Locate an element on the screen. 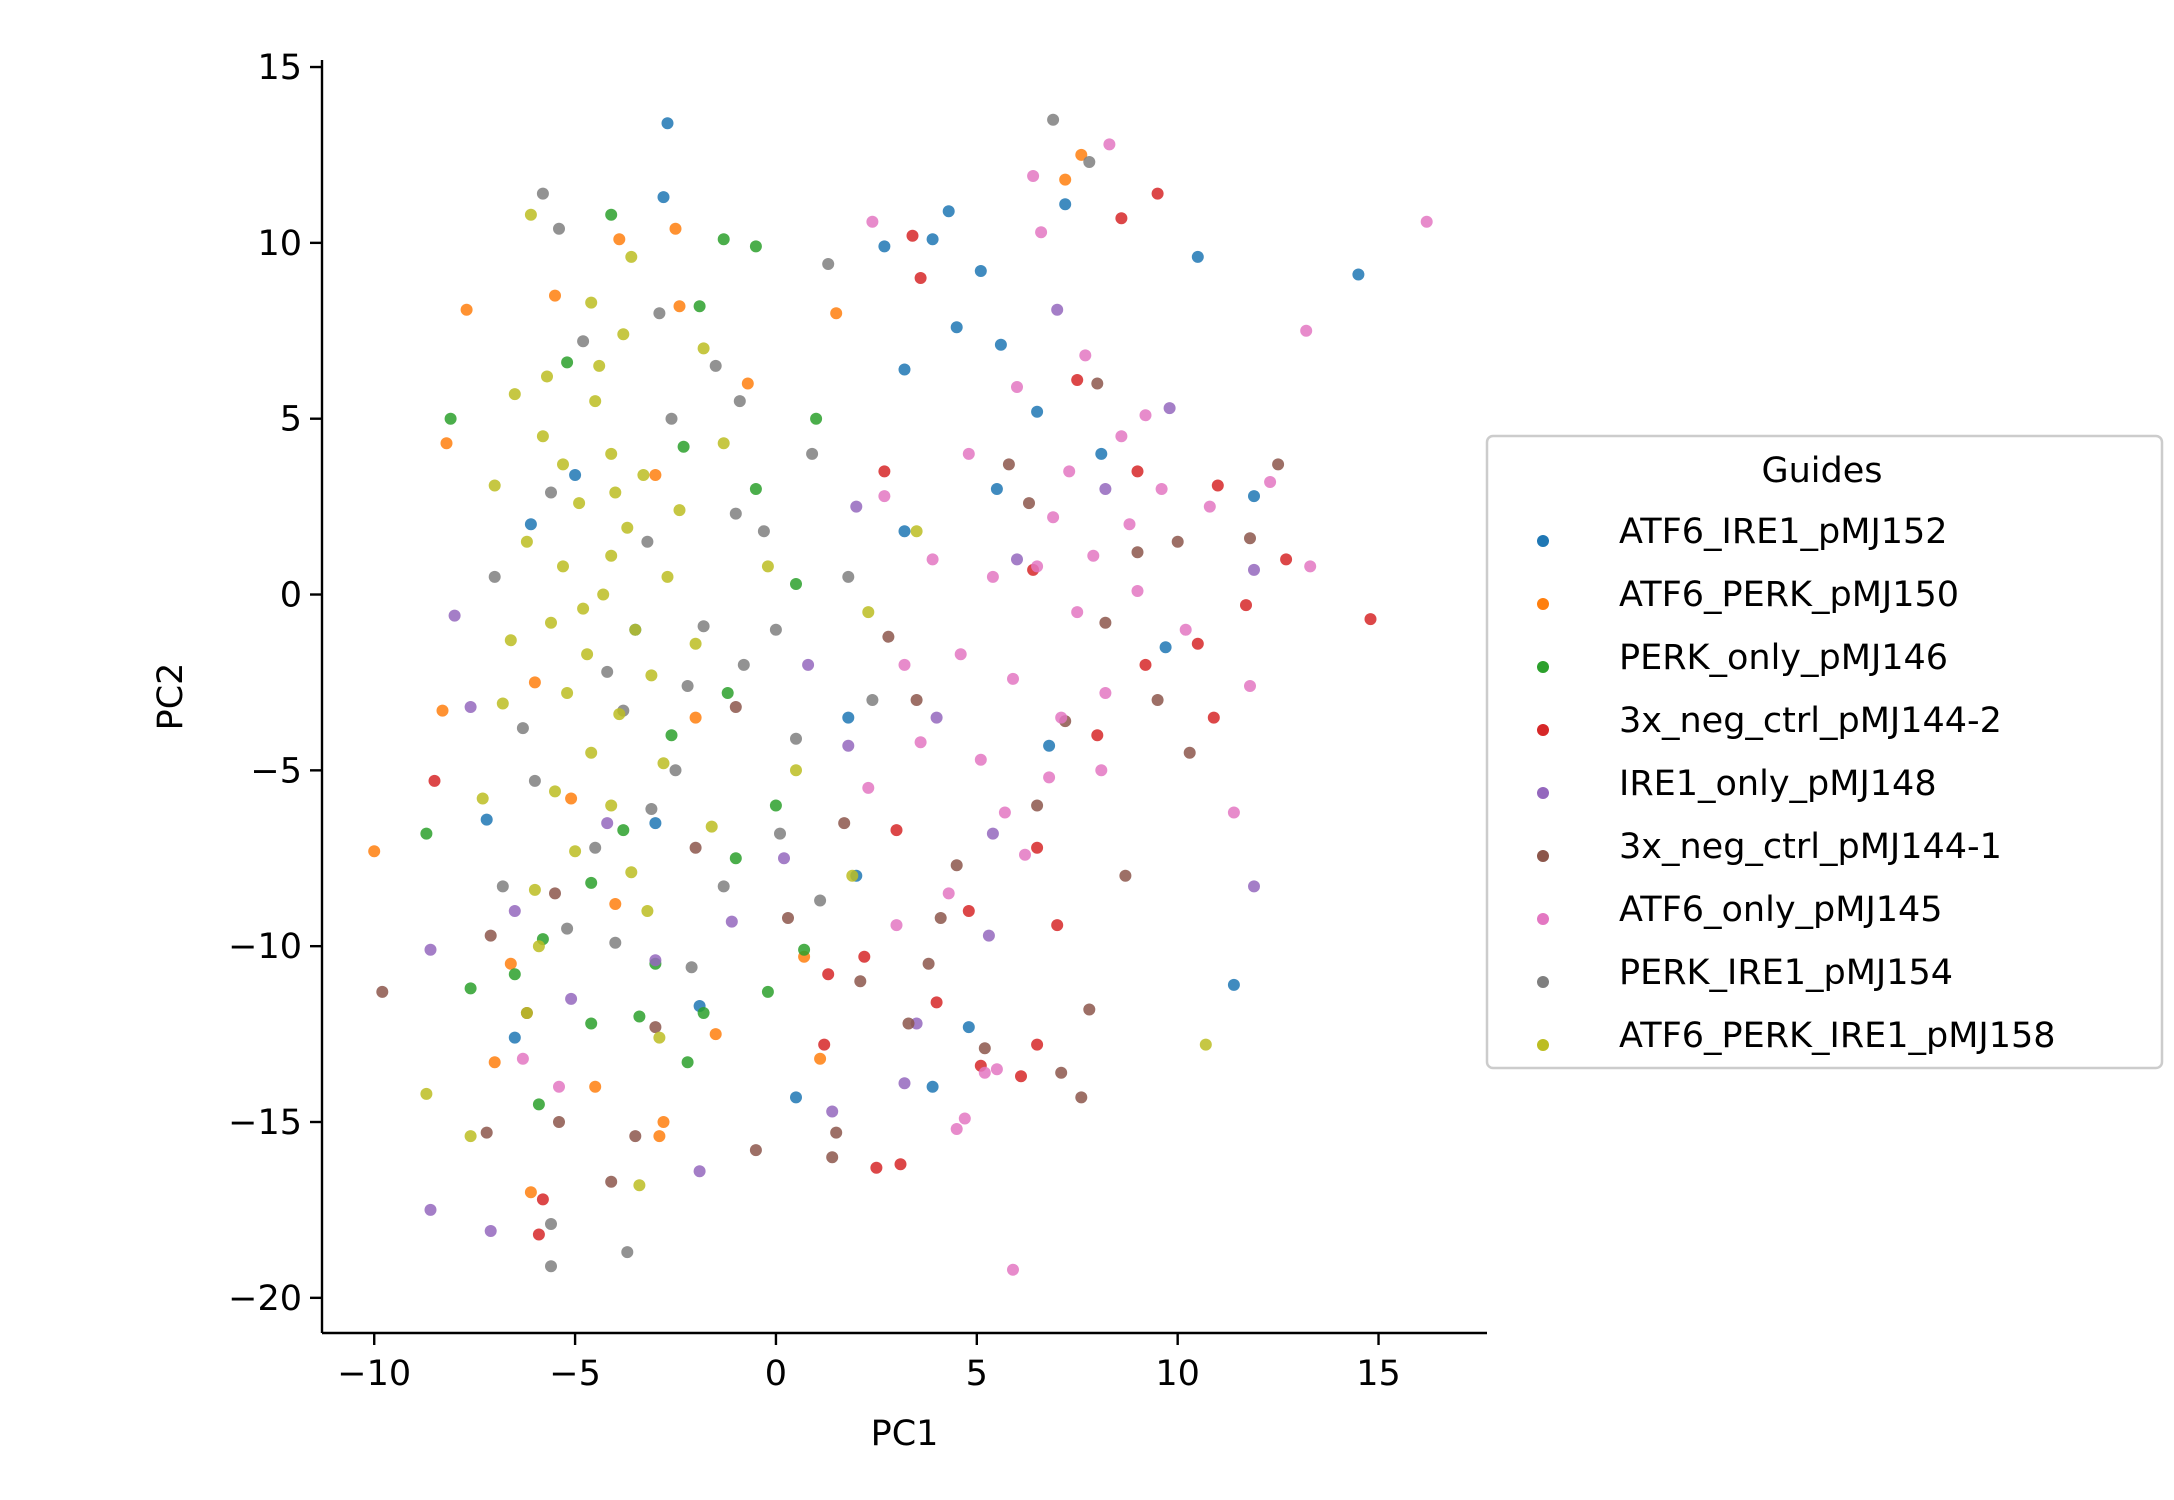 The height and width of the screenshot is (1500, 2174). legend-item: PERK_only_pMJ146 is located at coordinates (1742, 658).